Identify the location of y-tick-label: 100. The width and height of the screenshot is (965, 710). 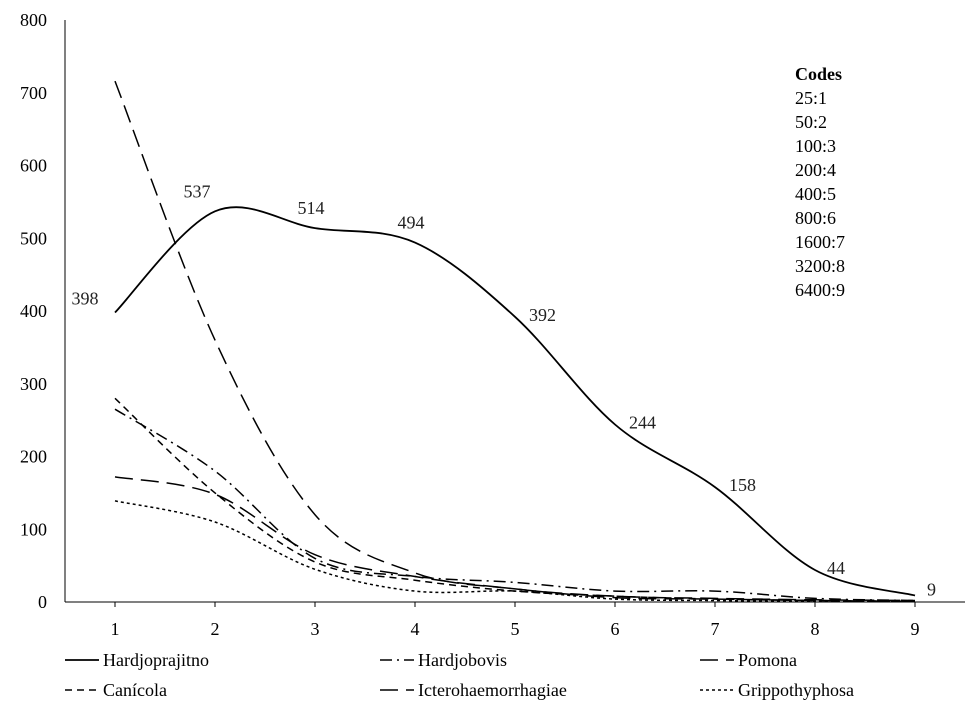
(33, 529).